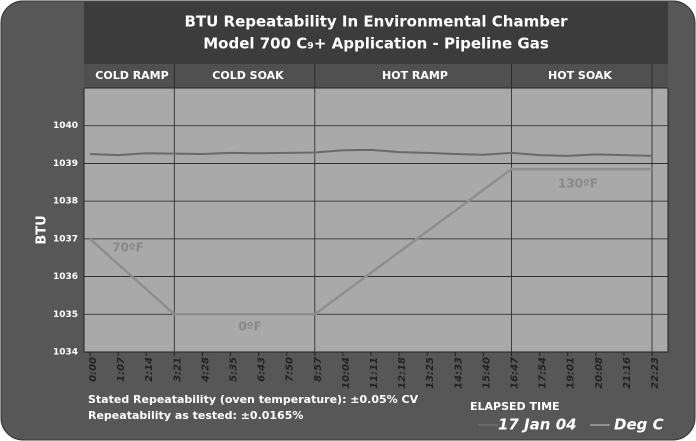  What do you see at coordinates (346, 373) in the screenshot?
I see `x-tick-label: 10:04` at bounding box center [346, 373].